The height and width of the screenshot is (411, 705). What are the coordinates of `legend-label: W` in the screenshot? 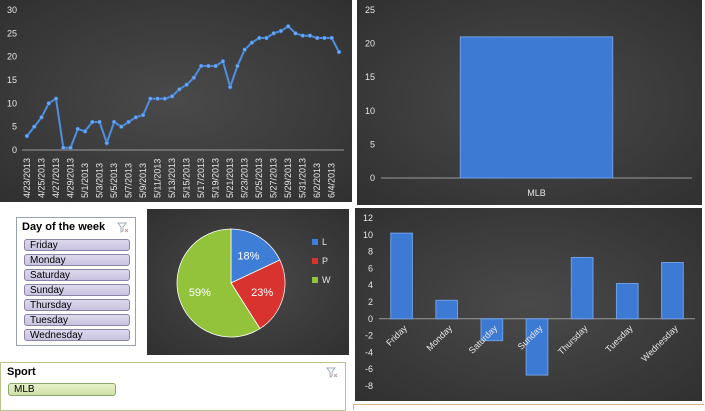 It's located at (326, 280).